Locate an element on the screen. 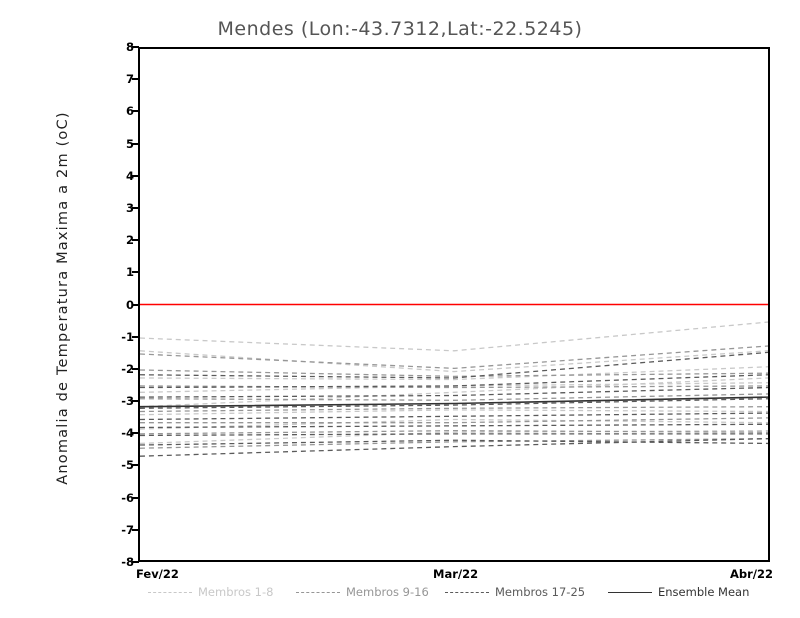 This screenshot has width=800, height=618. x-tick-label: Mar/22 is located at coordinates (456, 574).